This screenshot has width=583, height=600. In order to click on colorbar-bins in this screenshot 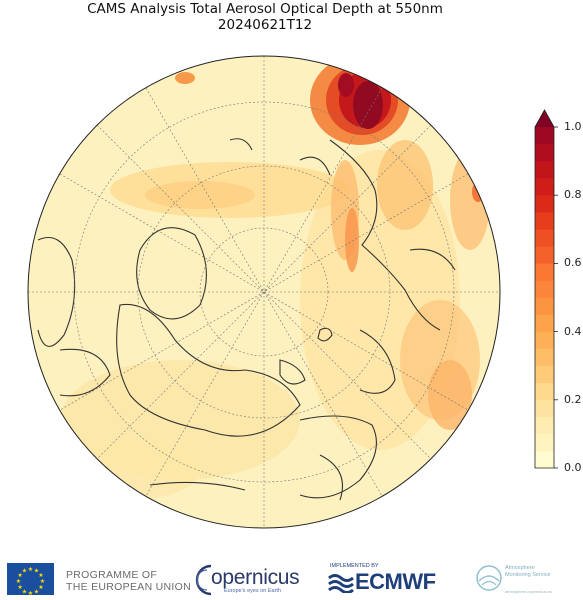, I will do `click(544, 289)`.